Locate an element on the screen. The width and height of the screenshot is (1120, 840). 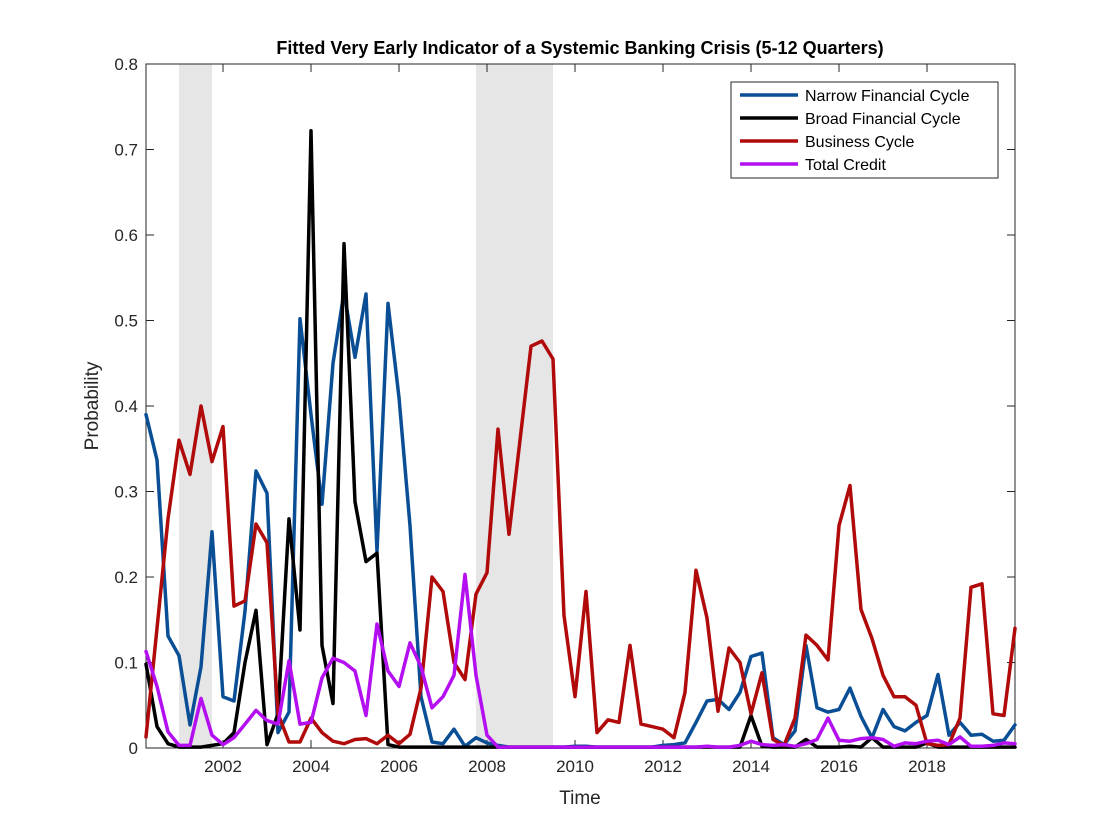
legend-label-3: Business Cycle is located at coordinates (859, 142).